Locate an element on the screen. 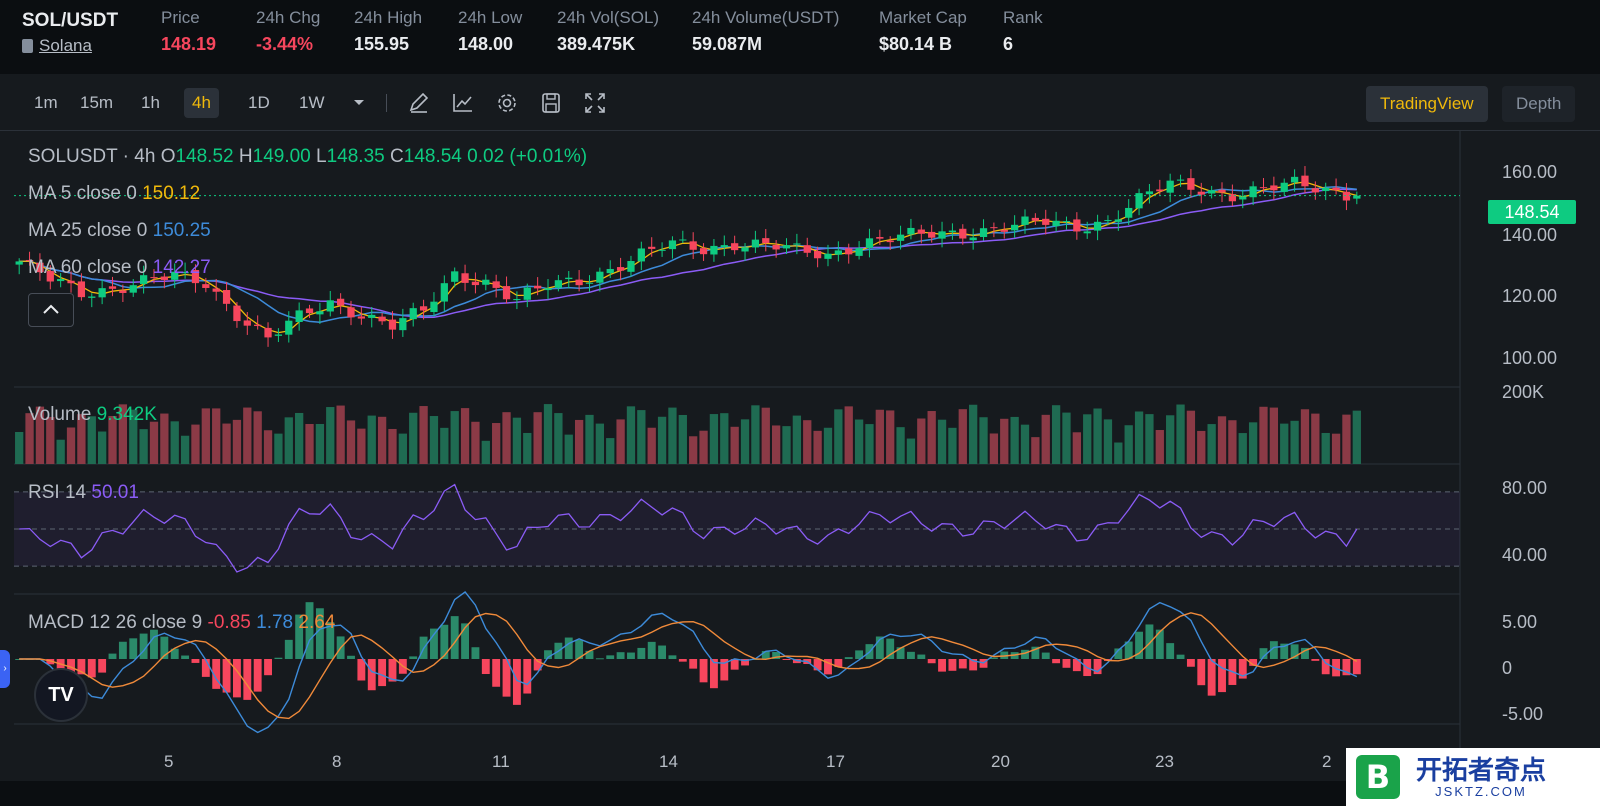 This screenshot has width=1600, height=806. tradingview-view-button: TradingView is located at coordinates (1427, 104).